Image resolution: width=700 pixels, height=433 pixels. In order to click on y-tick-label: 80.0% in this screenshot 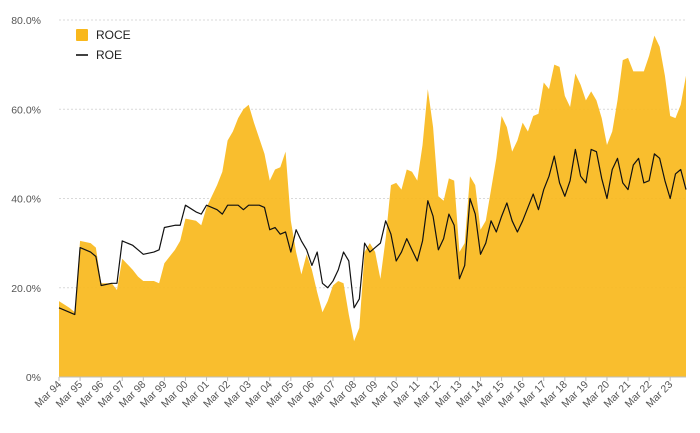, I will do `click(26, 21)`.